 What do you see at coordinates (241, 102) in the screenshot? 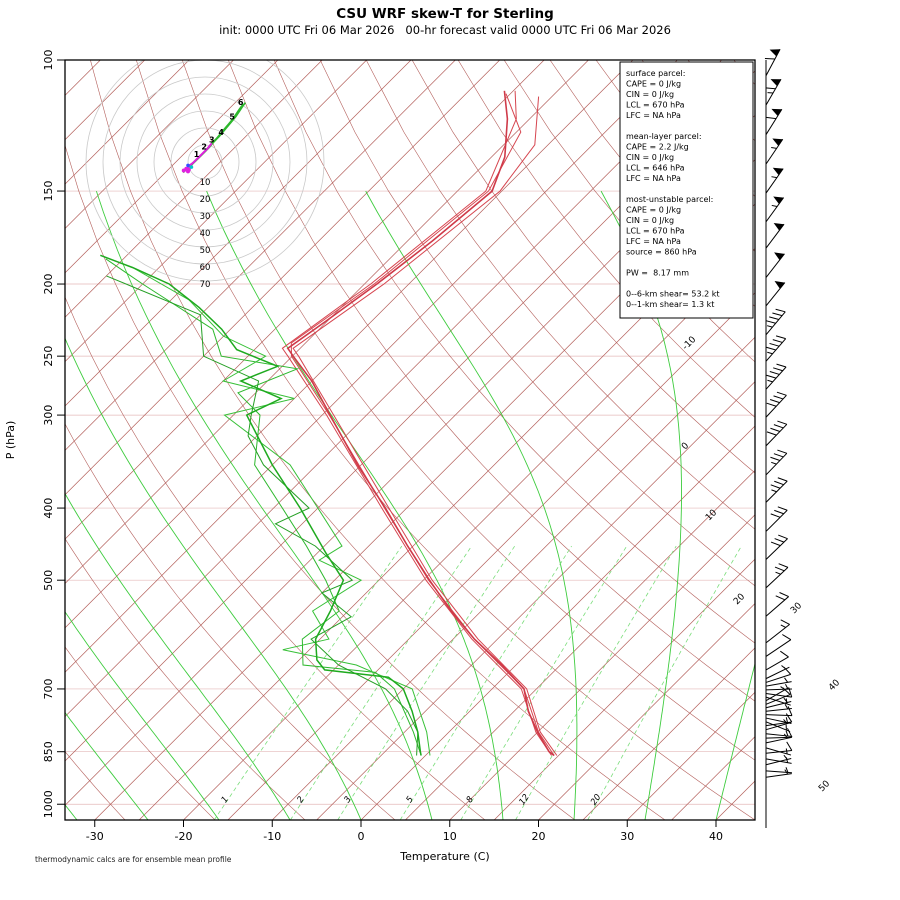
I see `hodograph-km-label: 6` at bounding box center [241, 102].